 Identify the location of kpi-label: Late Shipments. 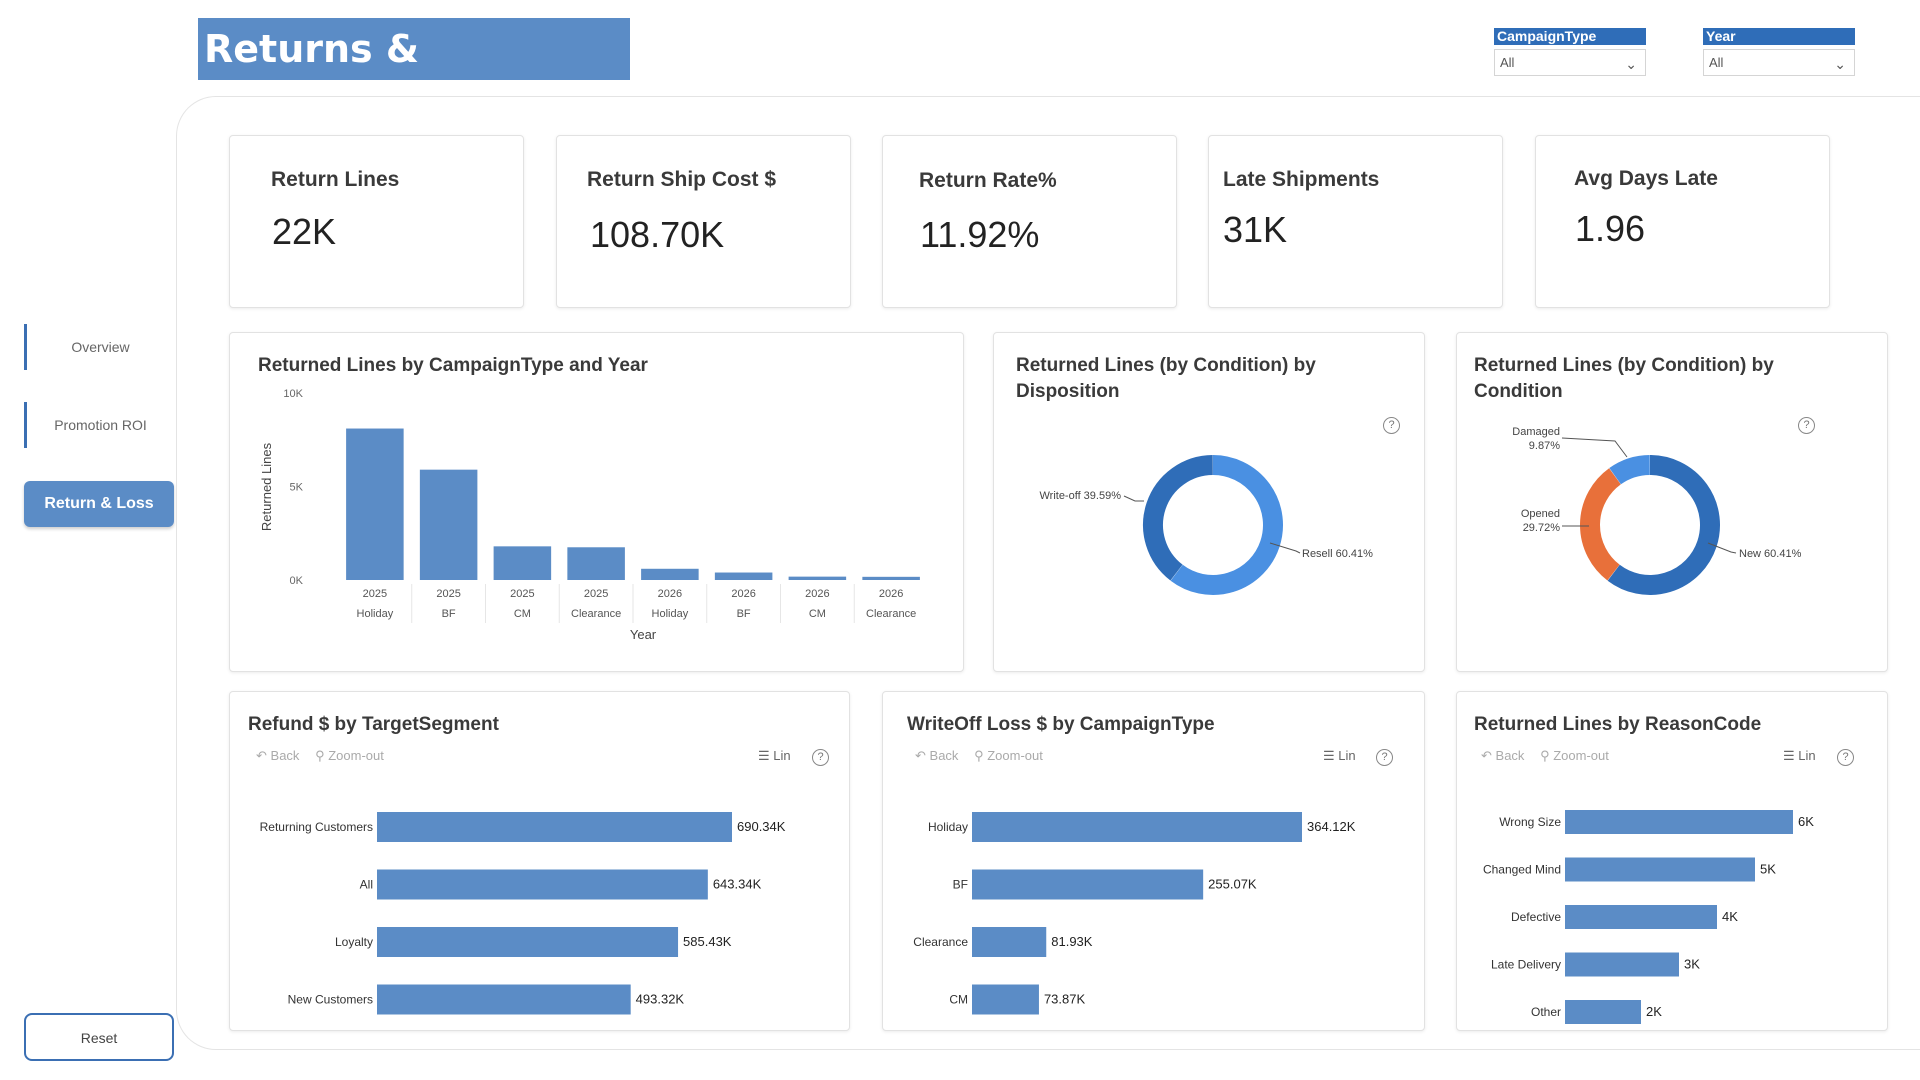
(1301, 179).